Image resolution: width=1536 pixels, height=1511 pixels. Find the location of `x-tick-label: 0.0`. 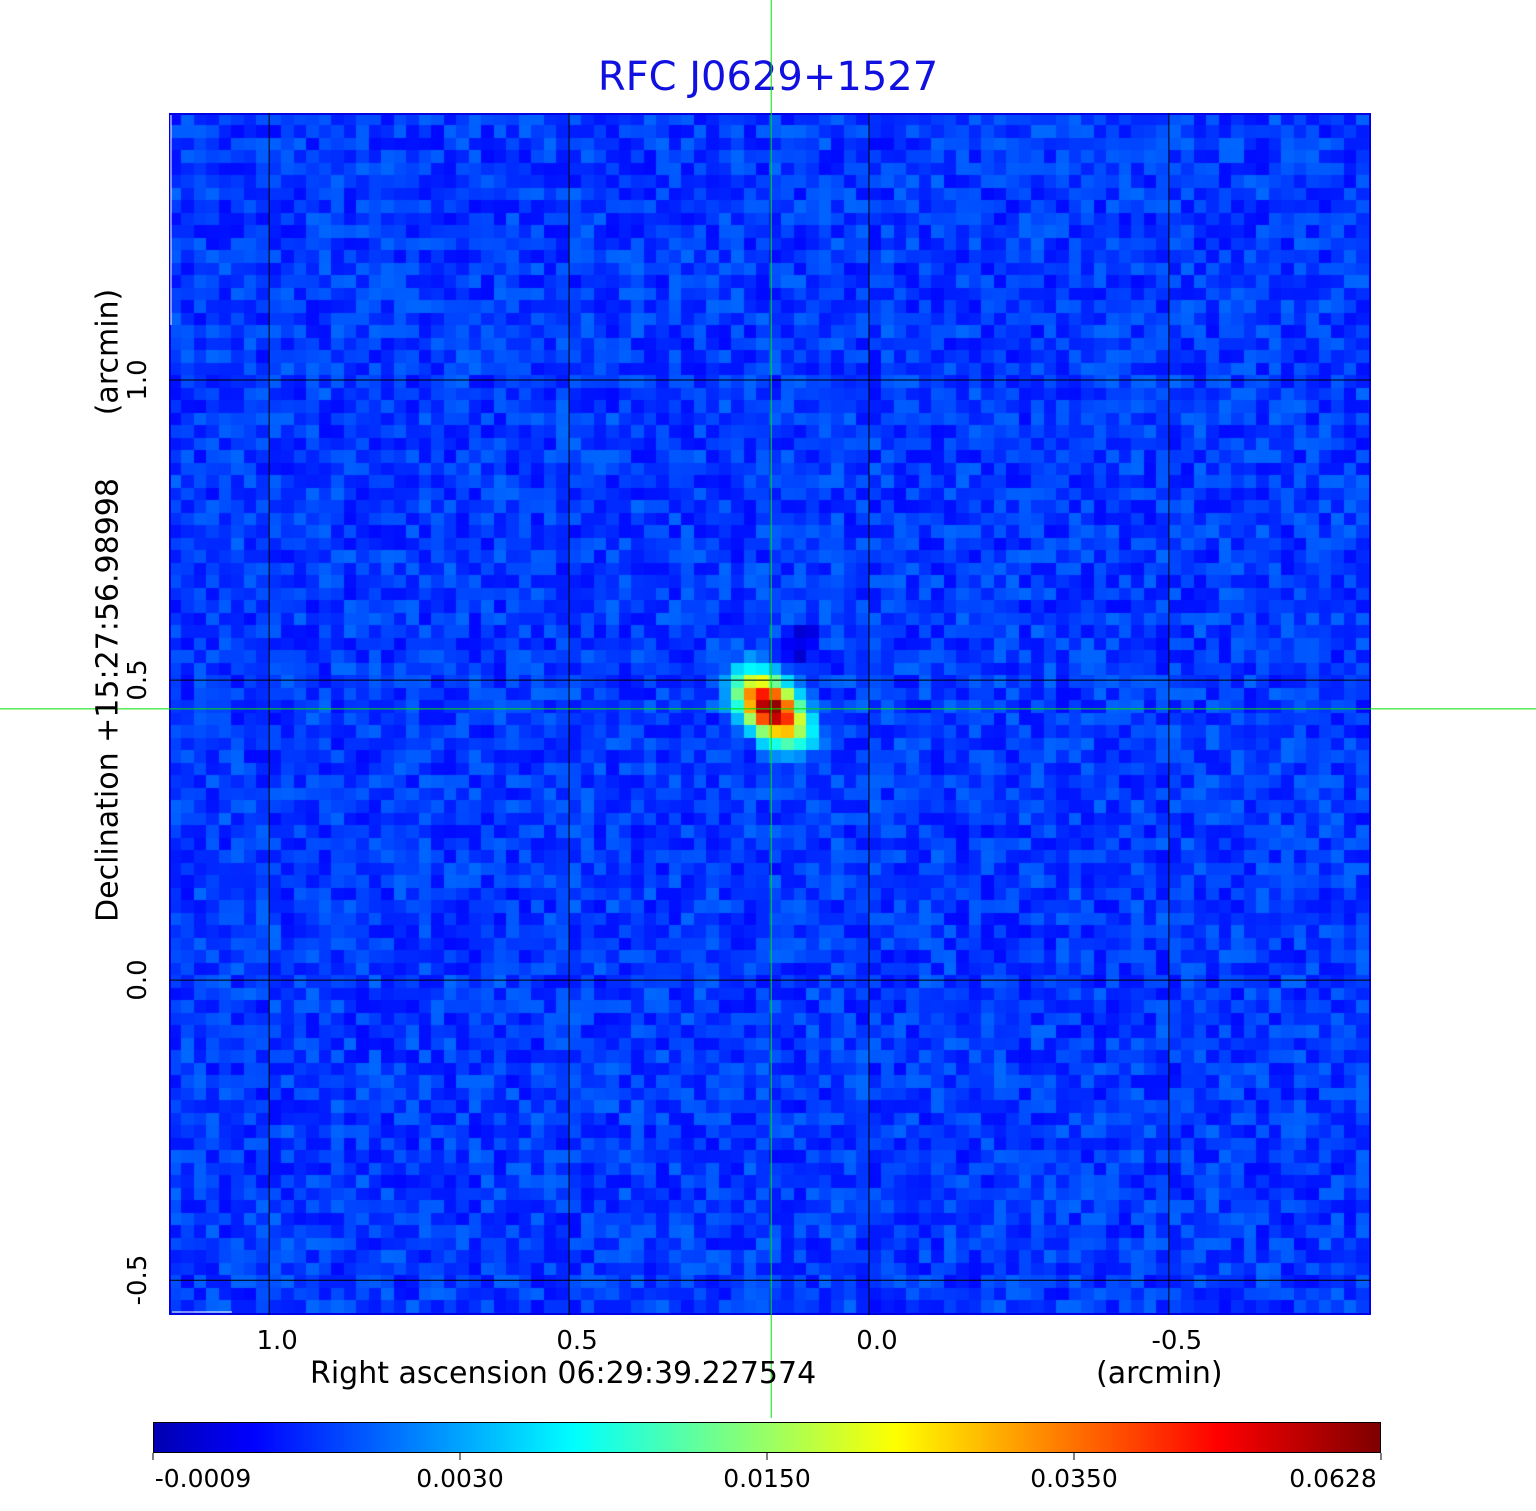

x-tick-label: 0.0 is located at coordinates (877, 1341).